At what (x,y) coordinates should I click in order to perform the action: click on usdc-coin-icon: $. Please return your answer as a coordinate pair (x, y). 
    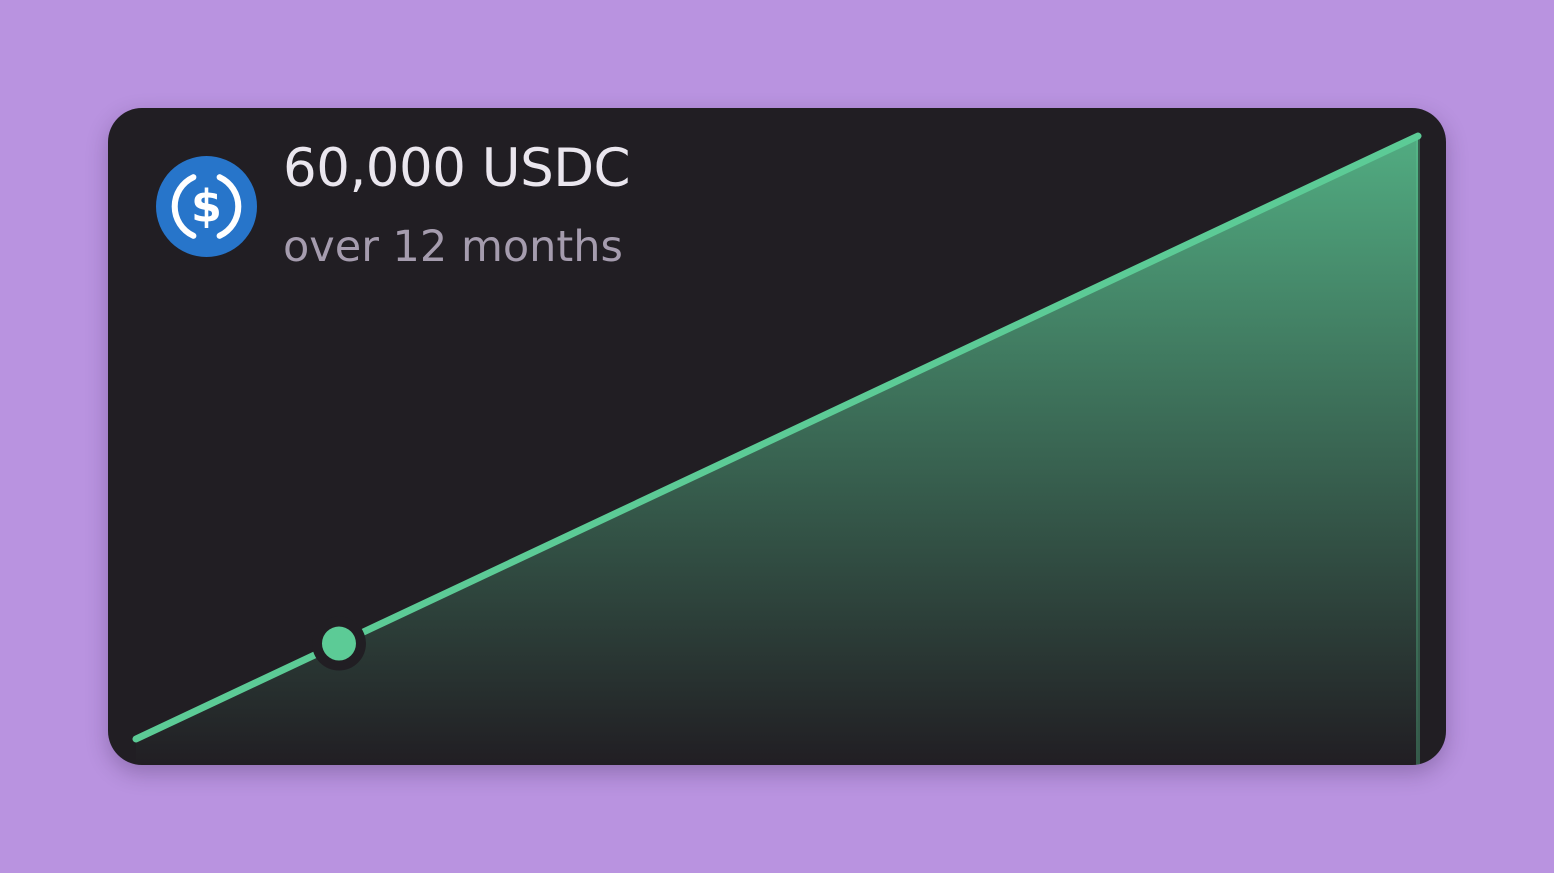
    Looking at the image, I should click on (206, 206).